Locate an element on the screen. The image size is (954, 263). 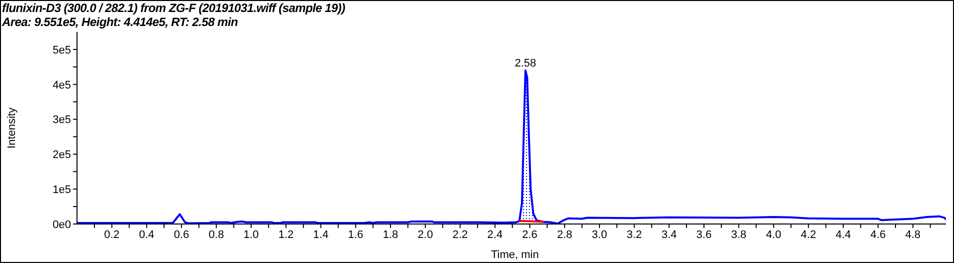
x-tick-label: 4.6 is located at coordinates (878, 234).